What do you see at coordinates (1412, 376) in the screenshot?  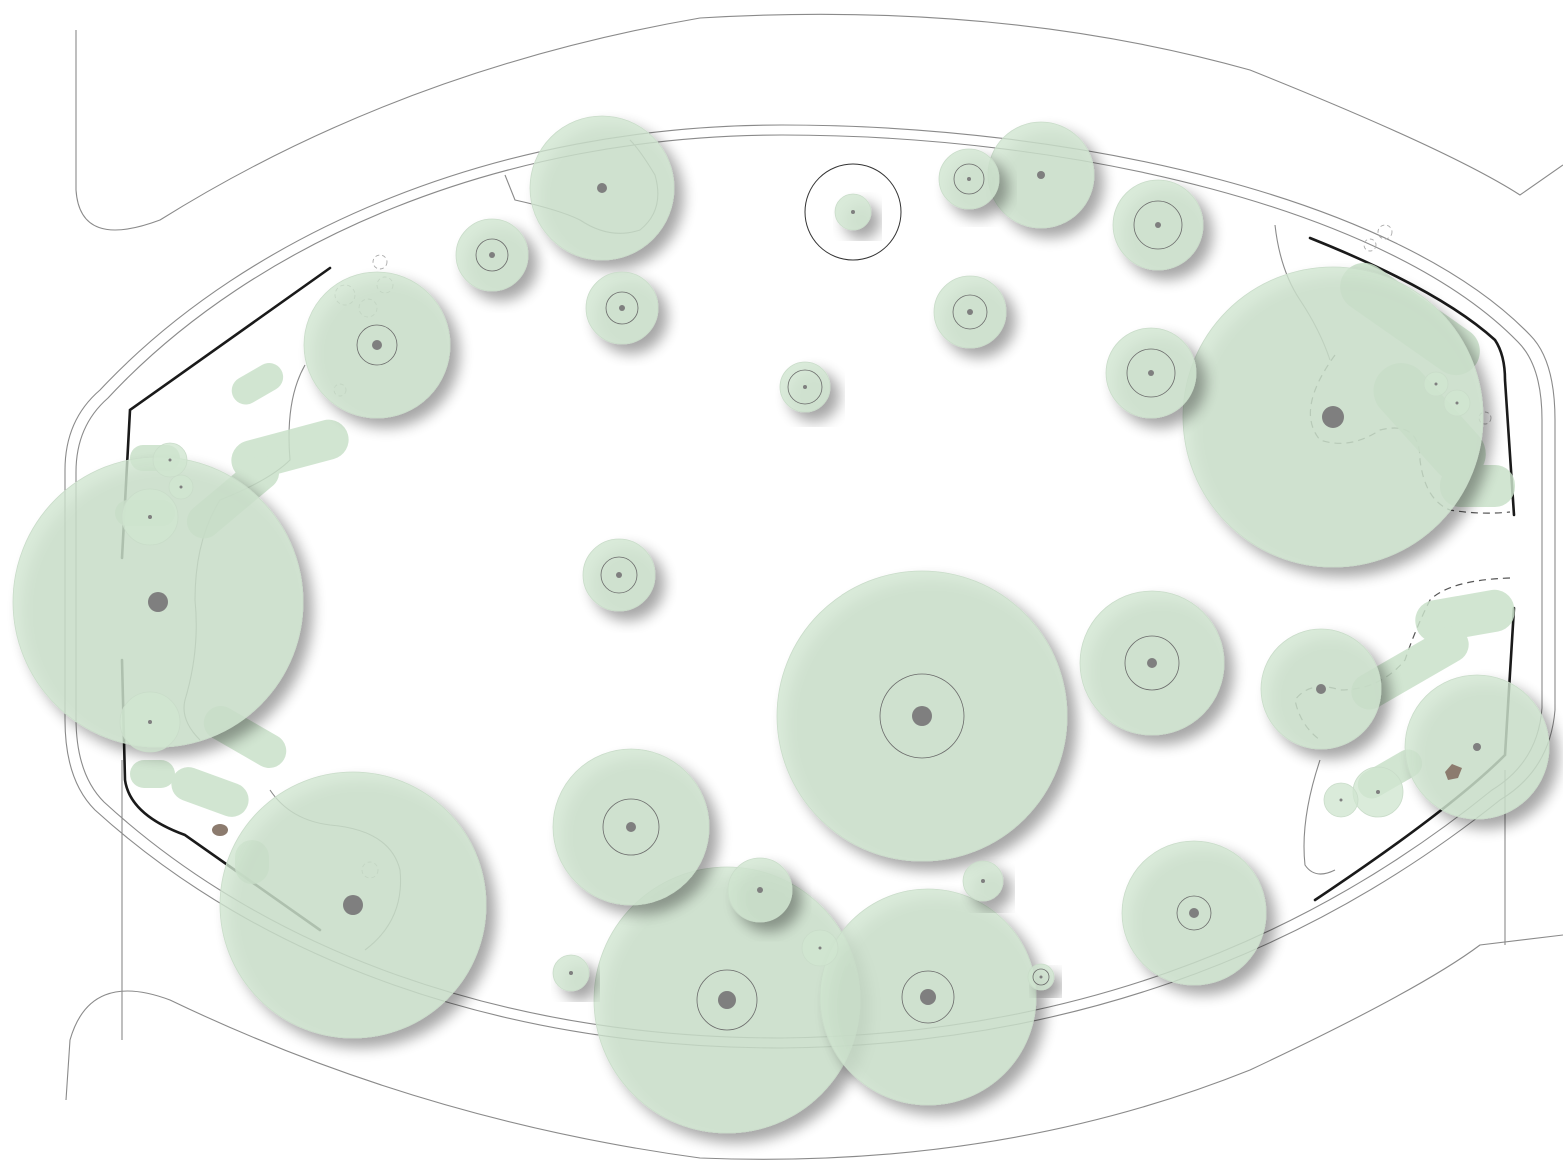 I see `wall-right-upper` at bounding box center [1412, 376].